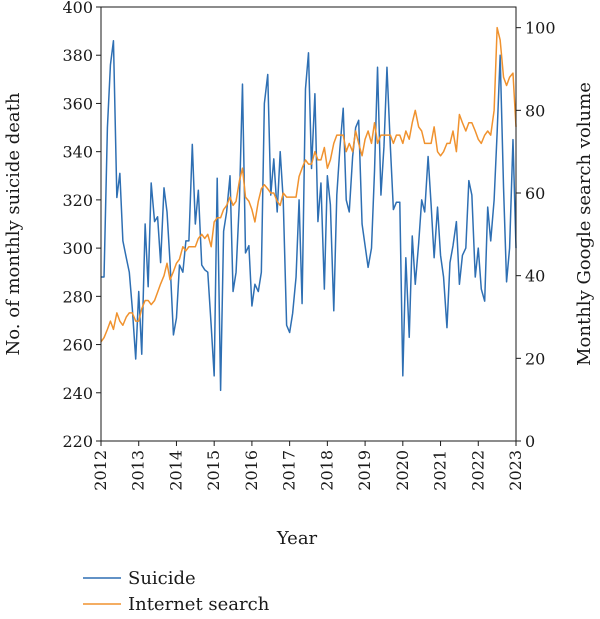 This screenshot has height=619, width=600. Describe the element at coordinates (77, 345) in the screenshot. I see `y-left-tick-label-260: 260` at that location.